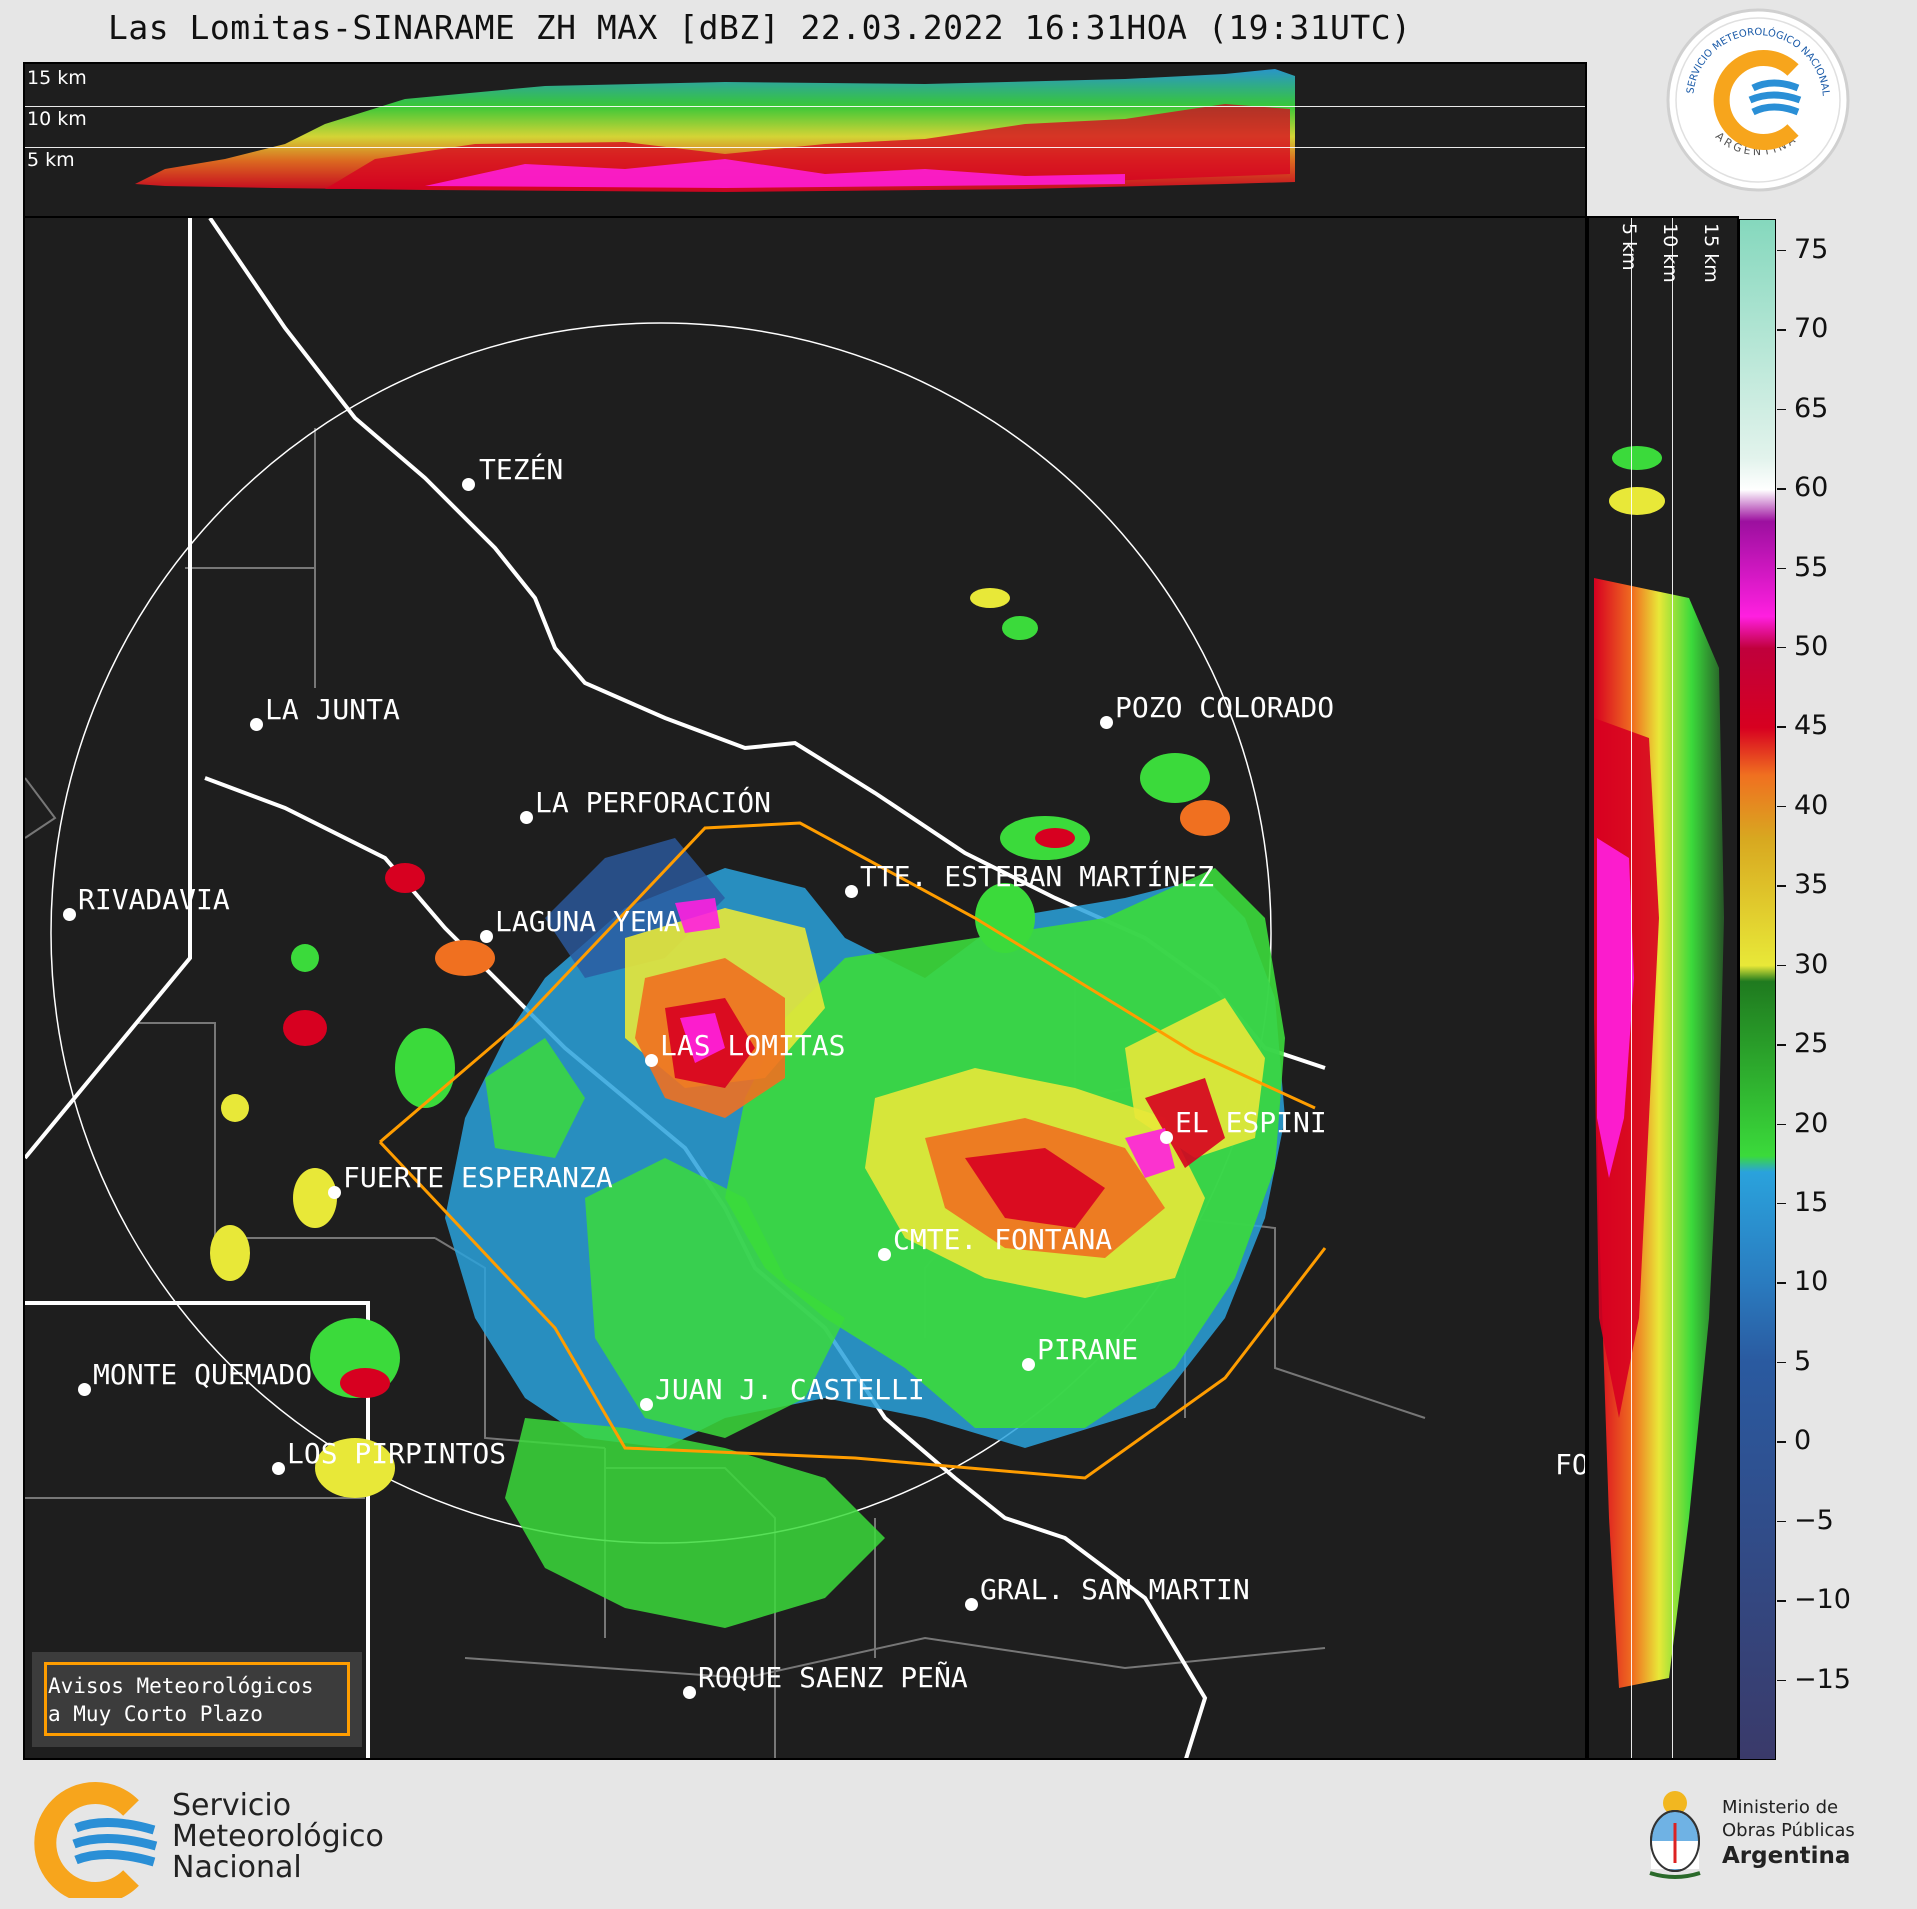 The height and width of the screenshot is (1909, 1917). What do you see at coordinates (1811, 249) in the screenshot?
I see `colorbar-tick-label: 75` at bounding box center [1811, 249].